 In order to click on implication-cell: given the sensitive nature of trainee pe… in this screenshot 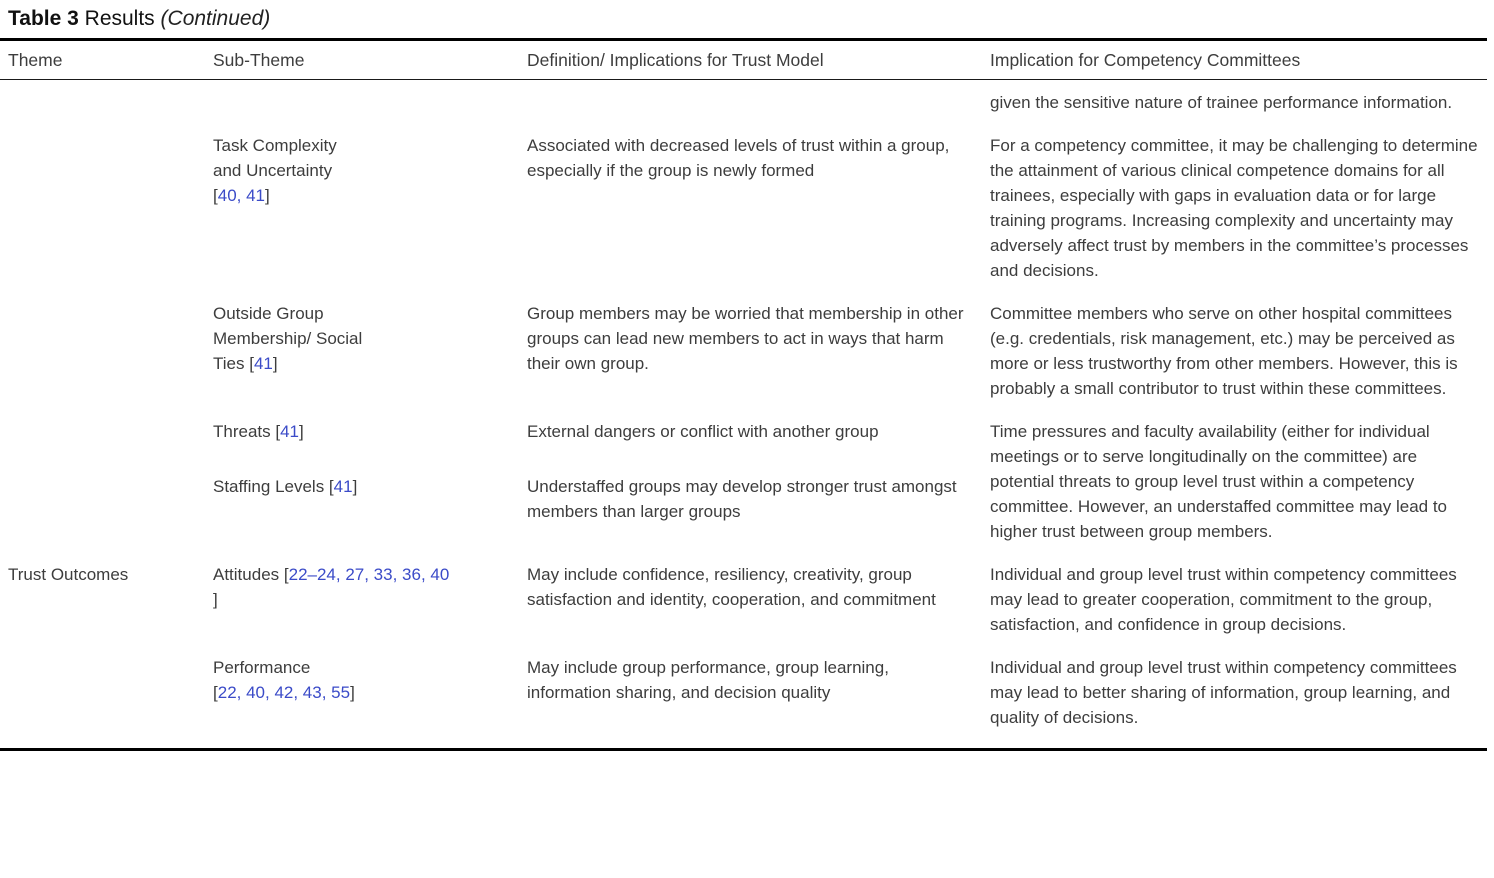, I will do `click(1221, 102)`.